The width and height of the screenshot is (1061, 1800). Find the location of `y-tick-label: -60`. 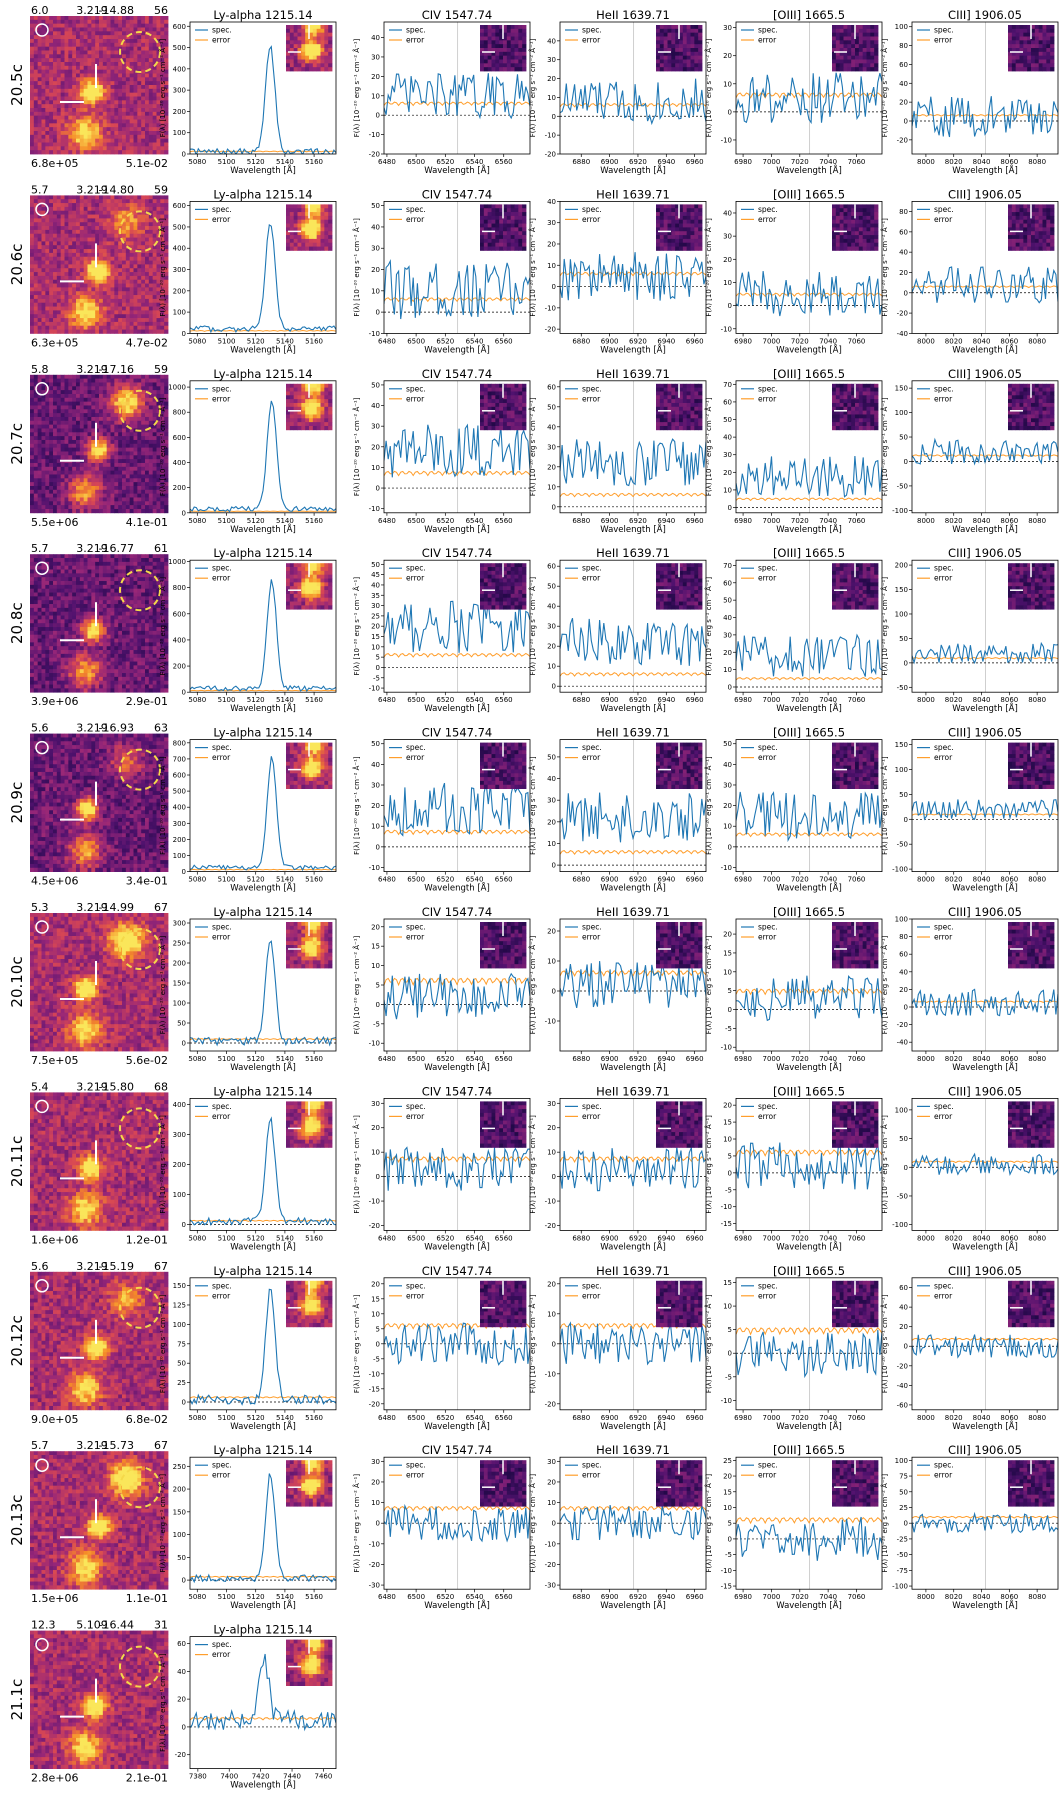

y-tick-label: -60 is located at coordinates (902, 1405).